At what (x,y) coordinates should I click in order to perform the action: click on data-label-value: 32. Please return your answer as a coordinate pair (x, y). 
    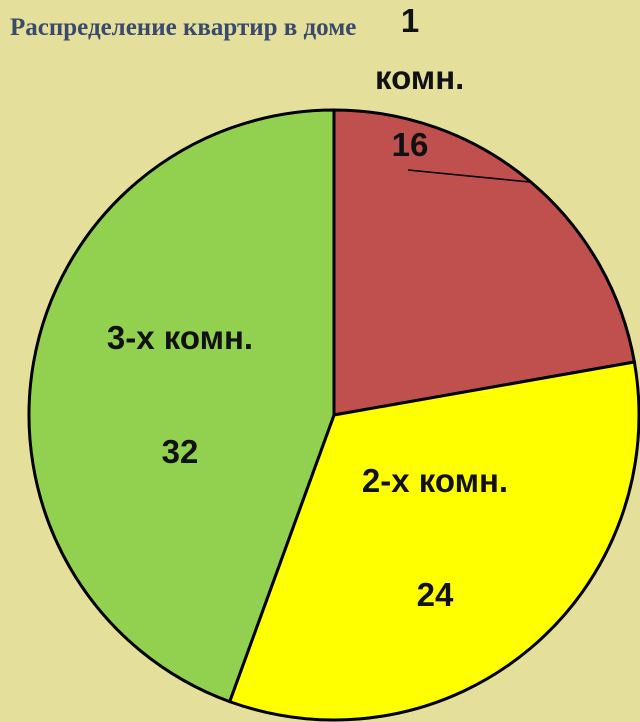
    Looking at the image, I should click on (180, 451).